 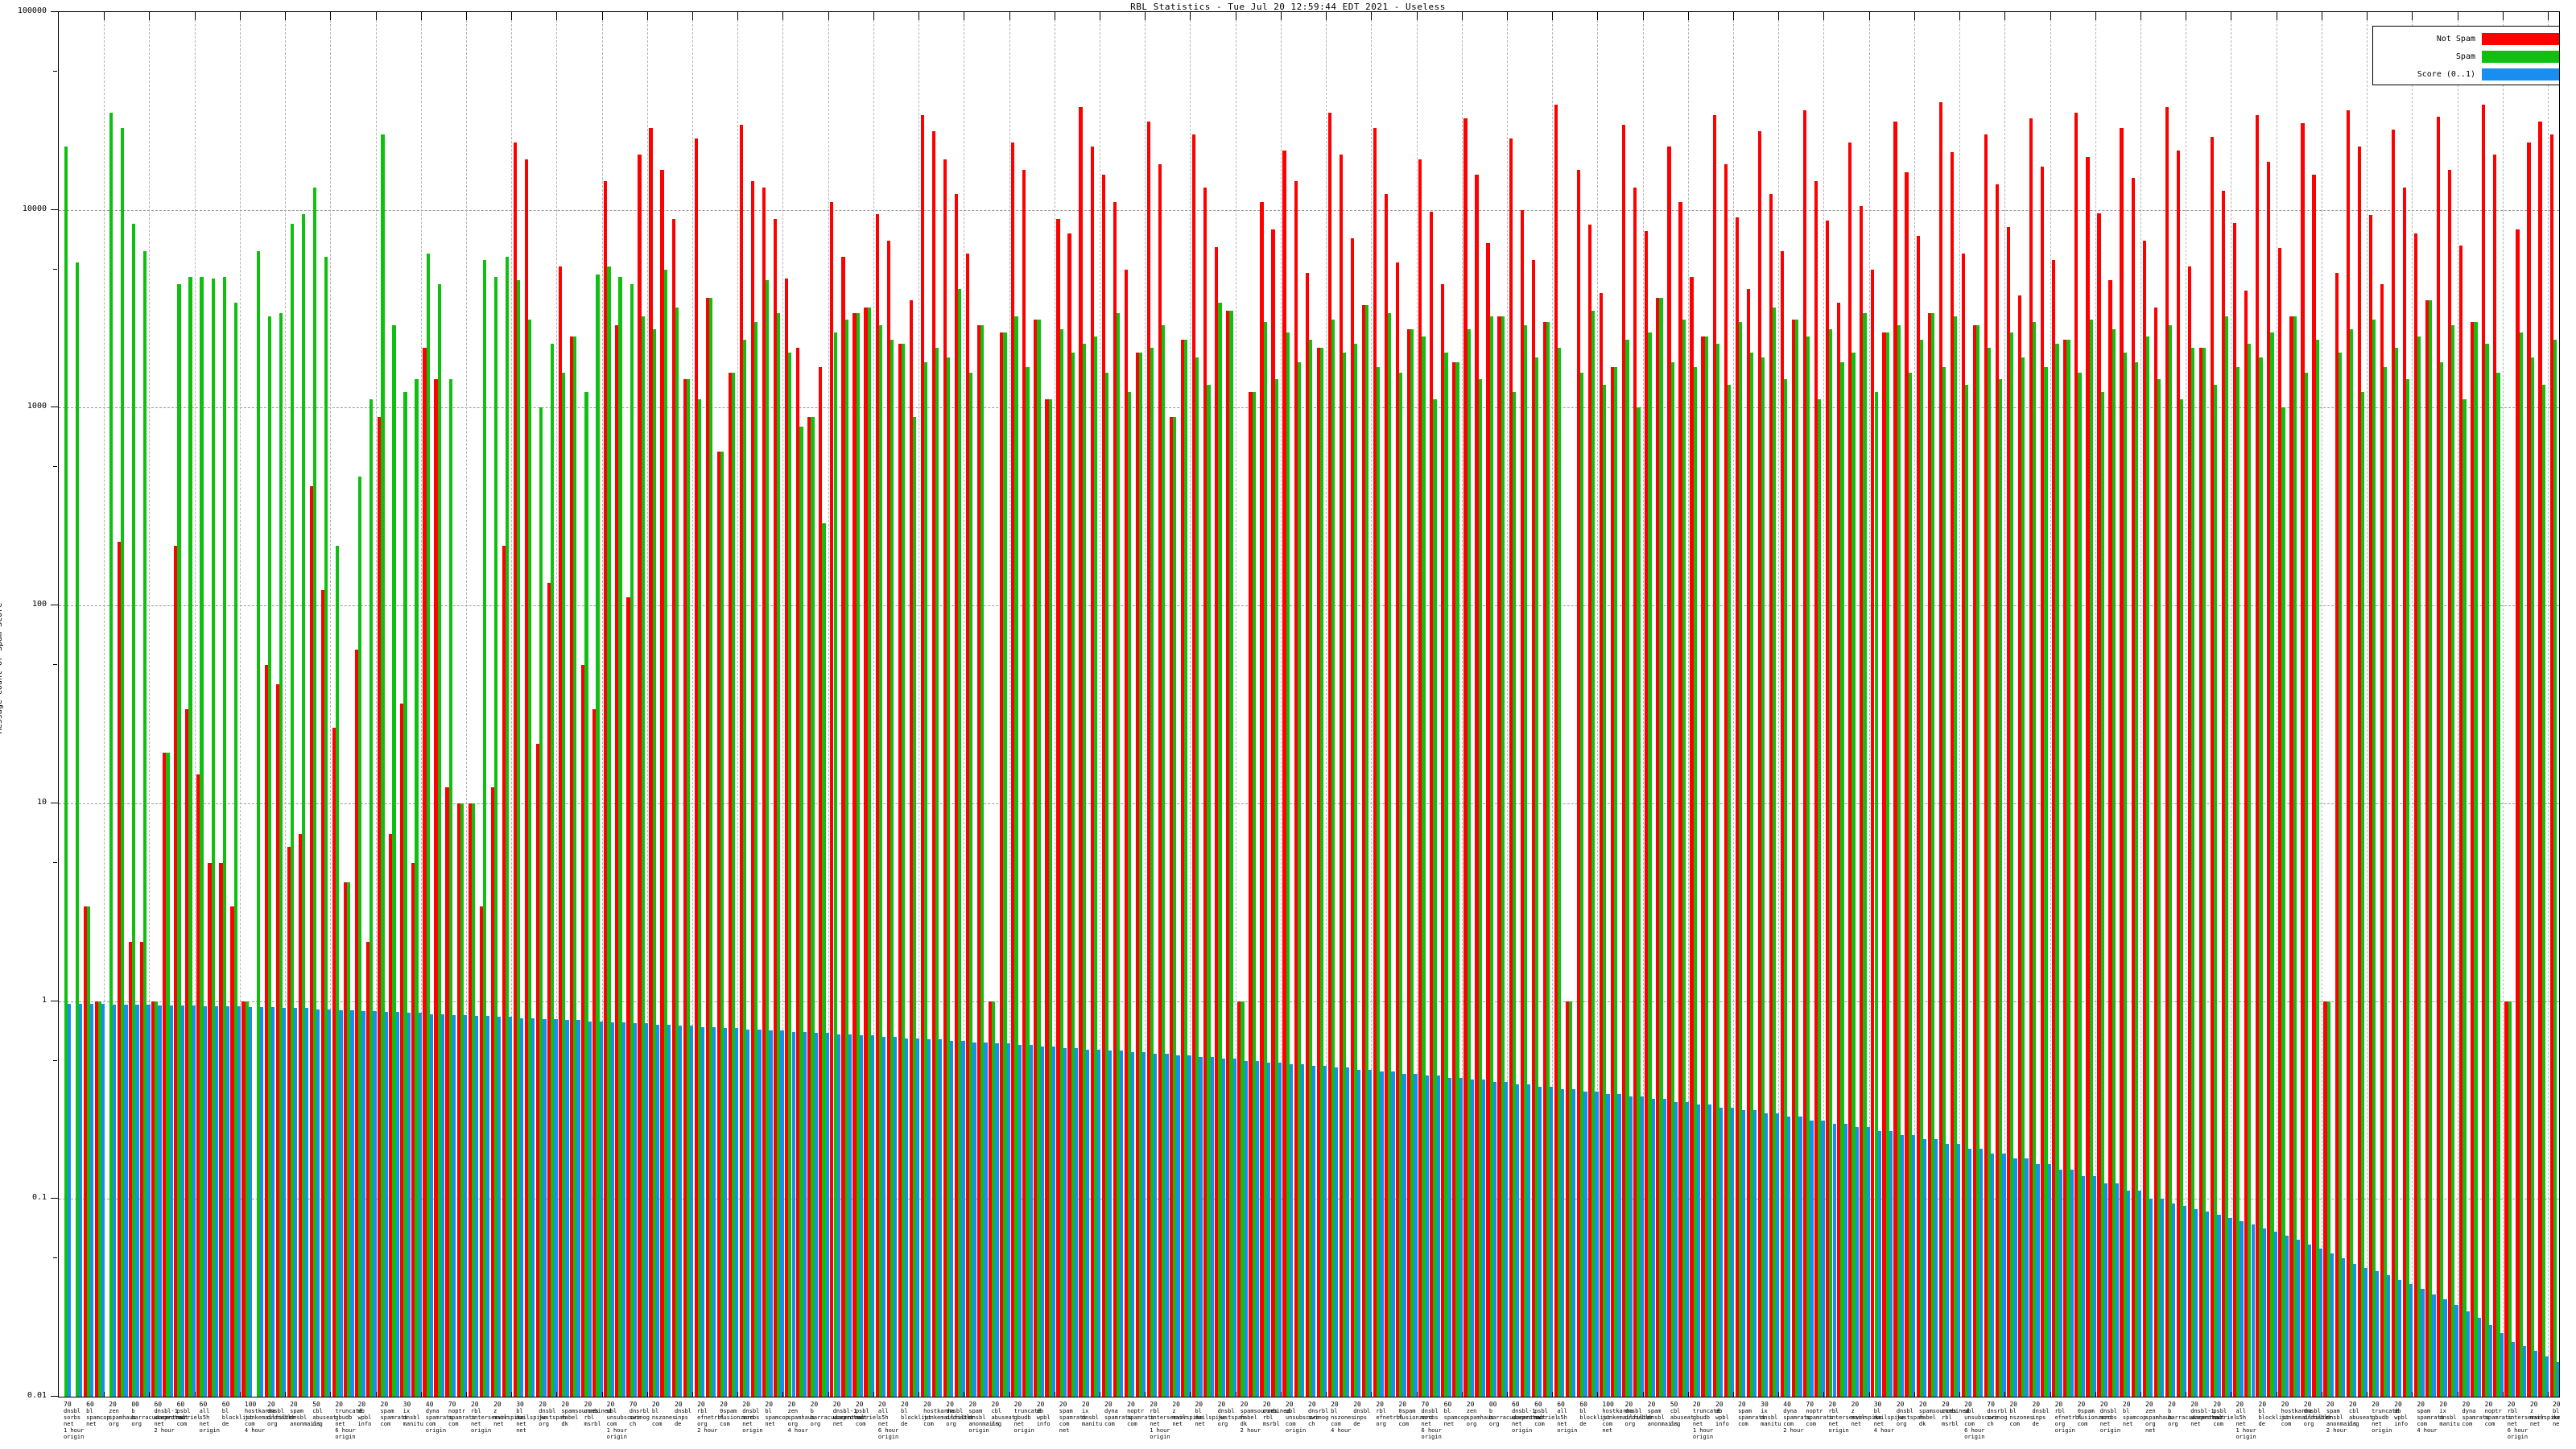 What do you see at coordinates (55, 665) in the screenshot?
I see `y-axis-minor-tick` at bounding box center [55, 665].